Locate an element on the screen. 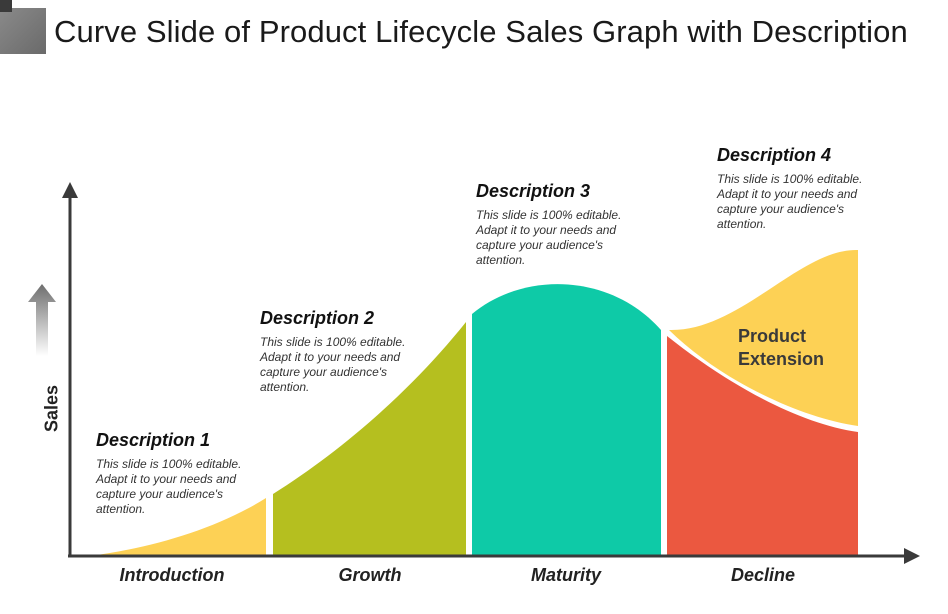 Image resolution: width=948 pixels, height=614 pixels. description-3-heading: Description 3 is located at coordinates (533, 191).